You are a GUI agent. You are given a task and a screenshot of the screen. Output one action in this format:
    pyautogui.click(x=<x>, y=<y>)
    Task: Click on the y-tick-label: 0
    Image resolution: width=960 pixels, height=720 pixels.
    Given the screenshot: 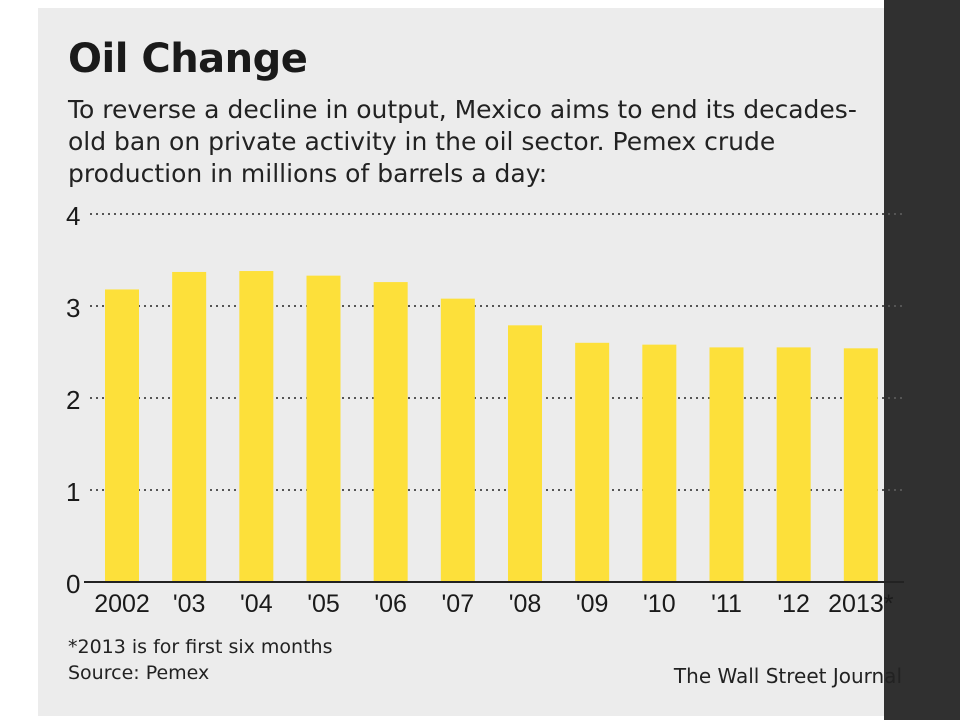 What is the action you would take?
    pyautogui.click(x=73, y=584)
    